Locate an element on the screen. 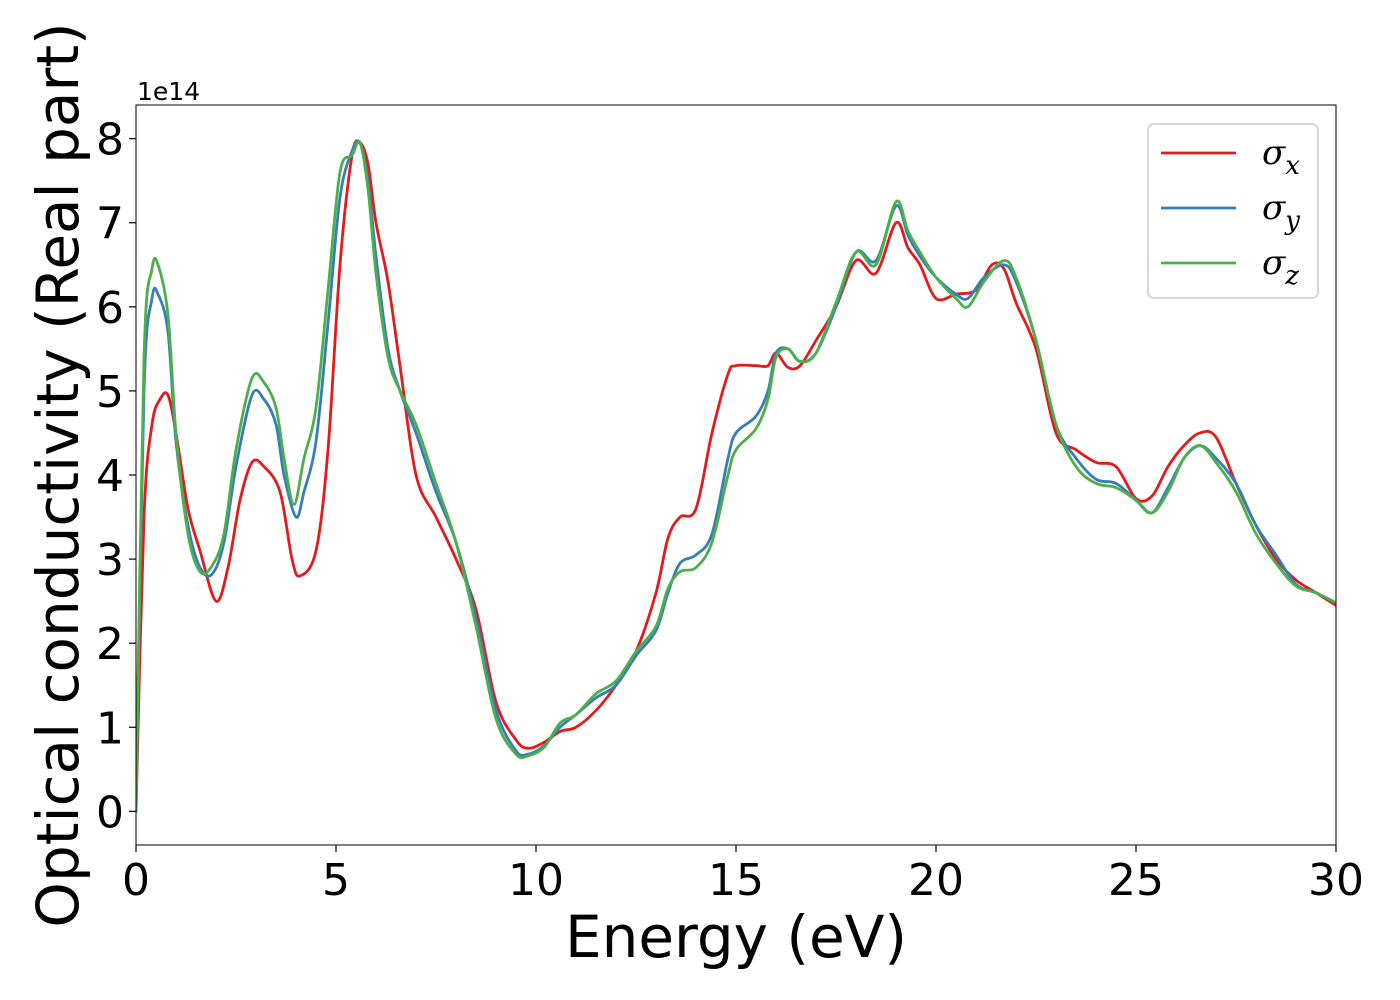 The height and width of the screenshot is (1000, 1400). legend-label-y: σy is located at coordinates (1281, 212).